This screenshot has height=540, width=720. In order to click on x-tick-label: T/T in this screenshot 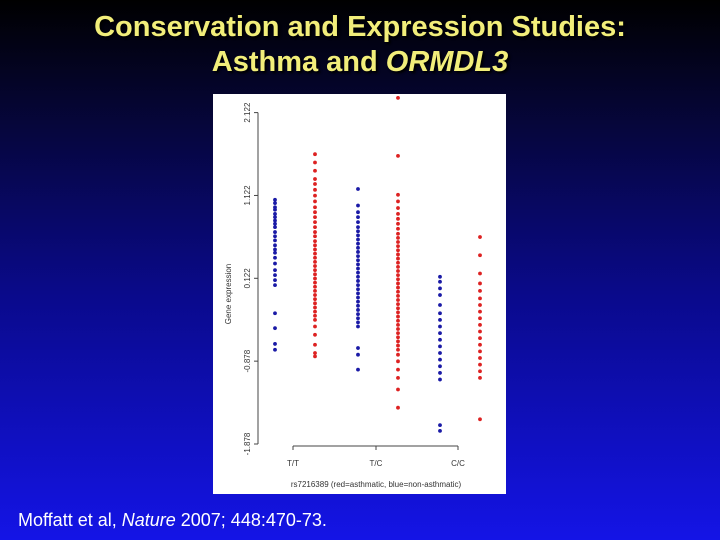, I will do `click(293, 463)`.